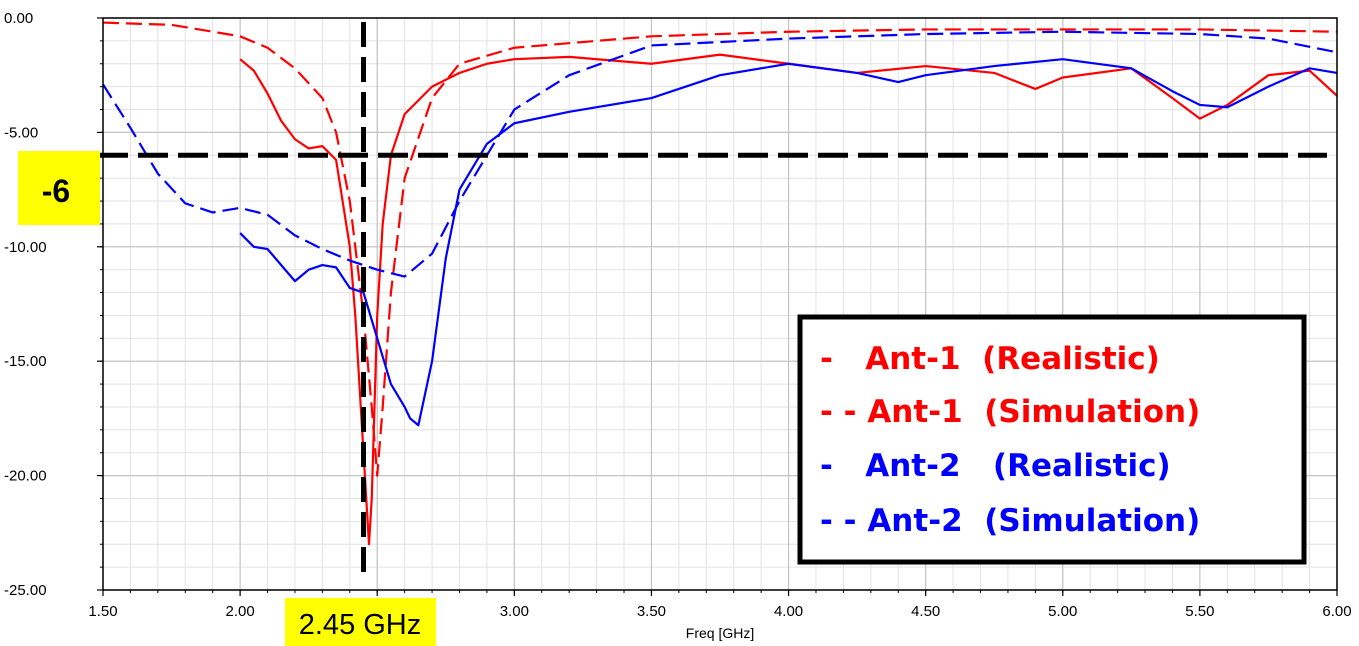 Image resolution: width=1359 pixels, height=646 pixels. What do you see at coordinates (25, 476) in the screenshot?
I see `y-tick-label: -20.00` at bounding box center [25, 476].